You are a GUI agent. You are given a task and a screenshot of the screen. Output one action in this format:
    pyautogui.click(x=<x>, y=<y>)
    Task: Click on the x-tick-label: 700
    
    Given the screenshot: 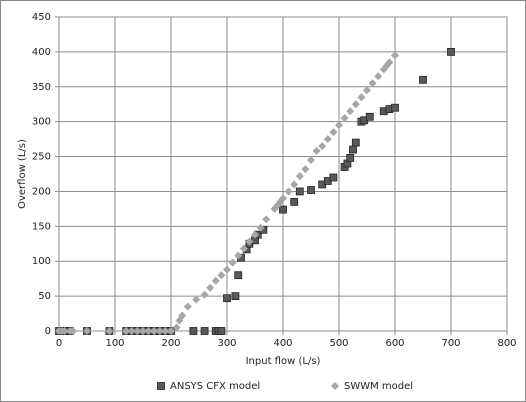 What is the action you would take?
    pyautogui.click(x=450, y=343)
    